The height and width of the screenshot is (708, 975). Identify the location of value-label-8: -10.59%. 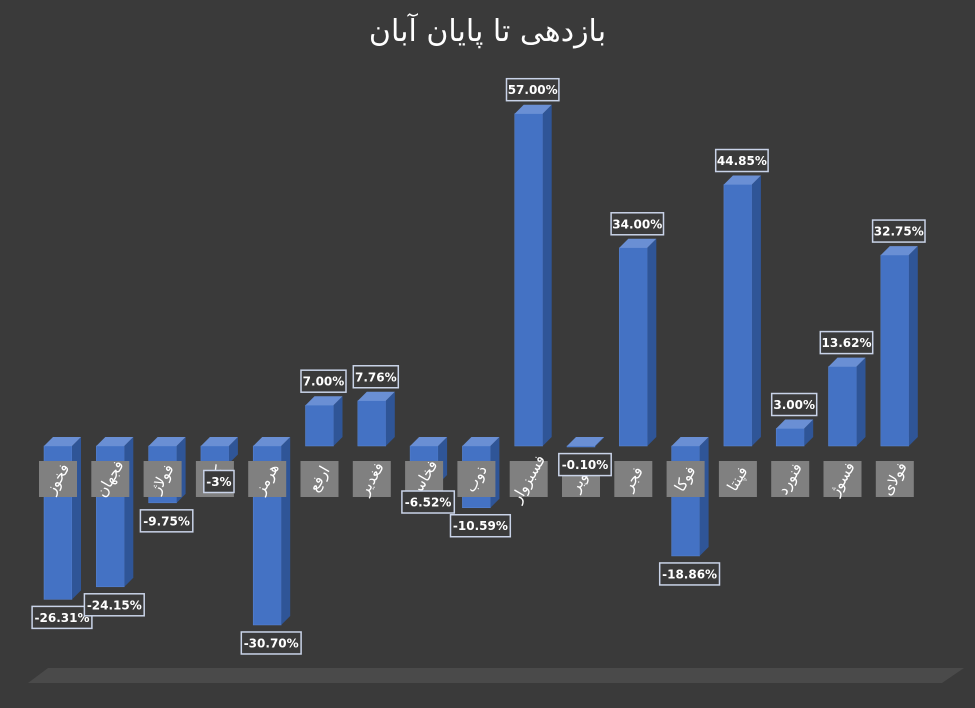
(480, 526).